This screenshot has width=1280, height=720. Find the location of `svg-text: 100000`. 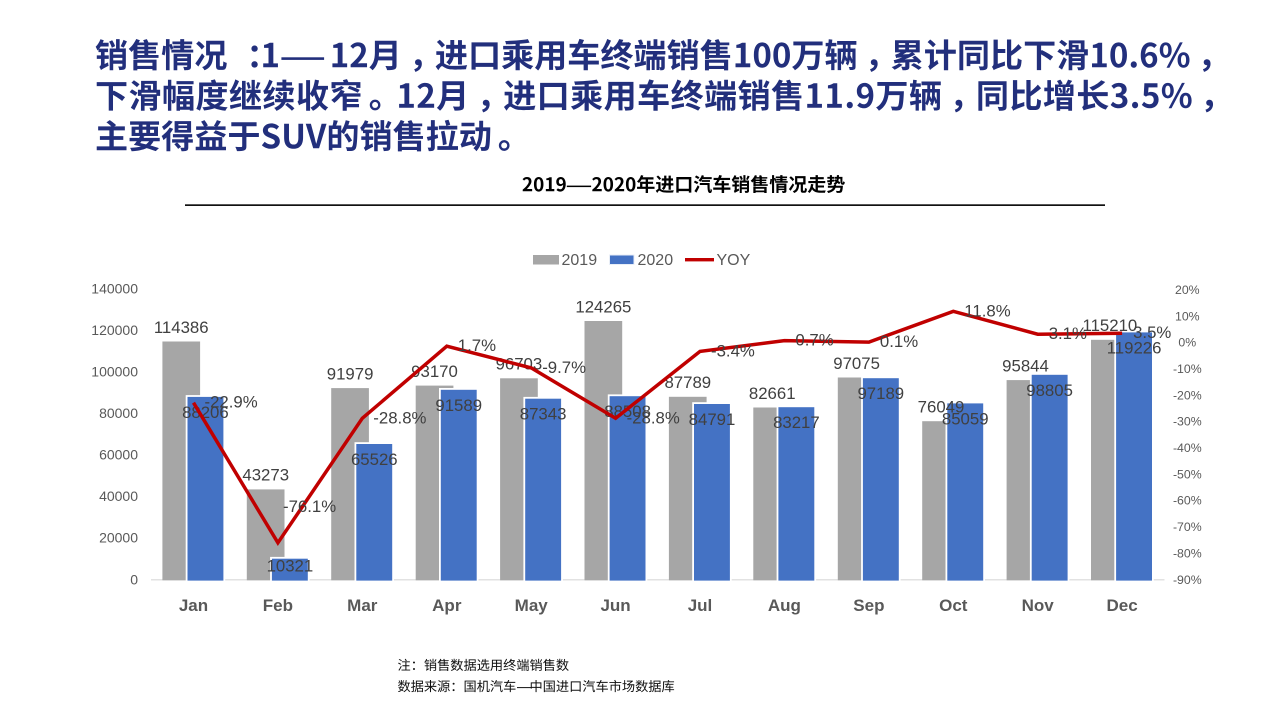

svg-text: 100000 is located at coordinates (114, 371).